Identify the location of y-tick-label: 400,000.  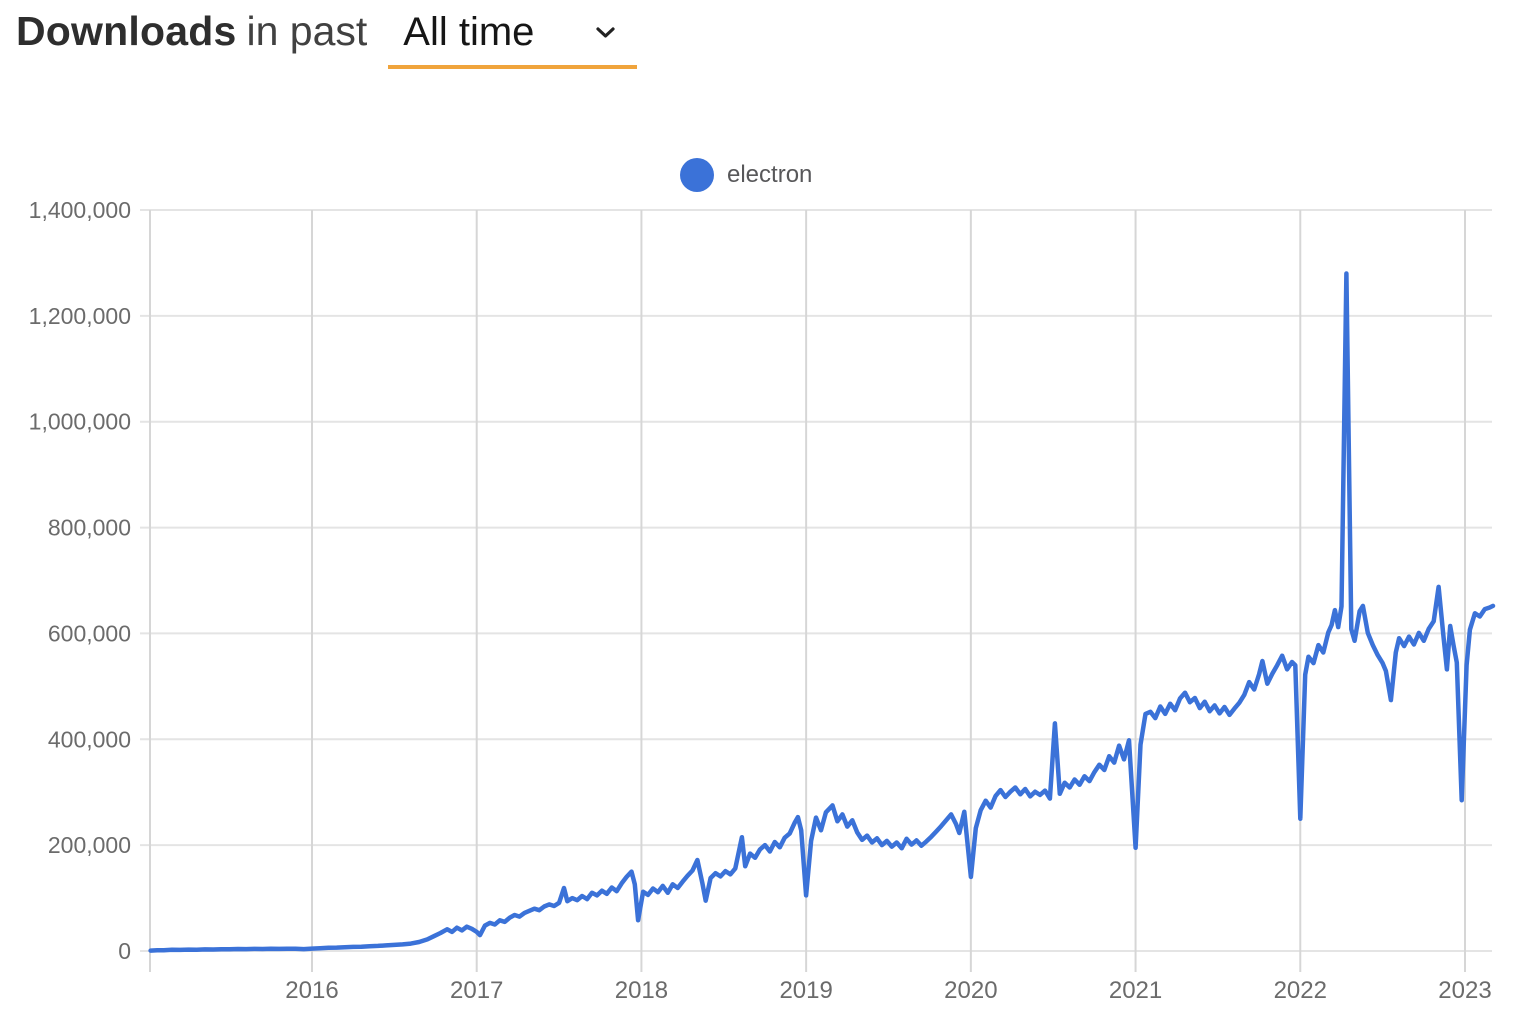
(89, 739).